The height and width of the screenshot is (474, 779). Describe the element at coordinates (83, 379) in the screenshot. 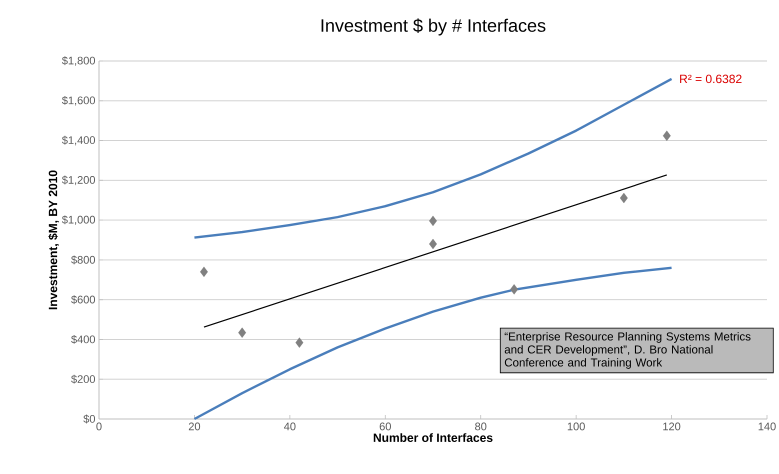

I see `y-tick-label: $200` at that location.